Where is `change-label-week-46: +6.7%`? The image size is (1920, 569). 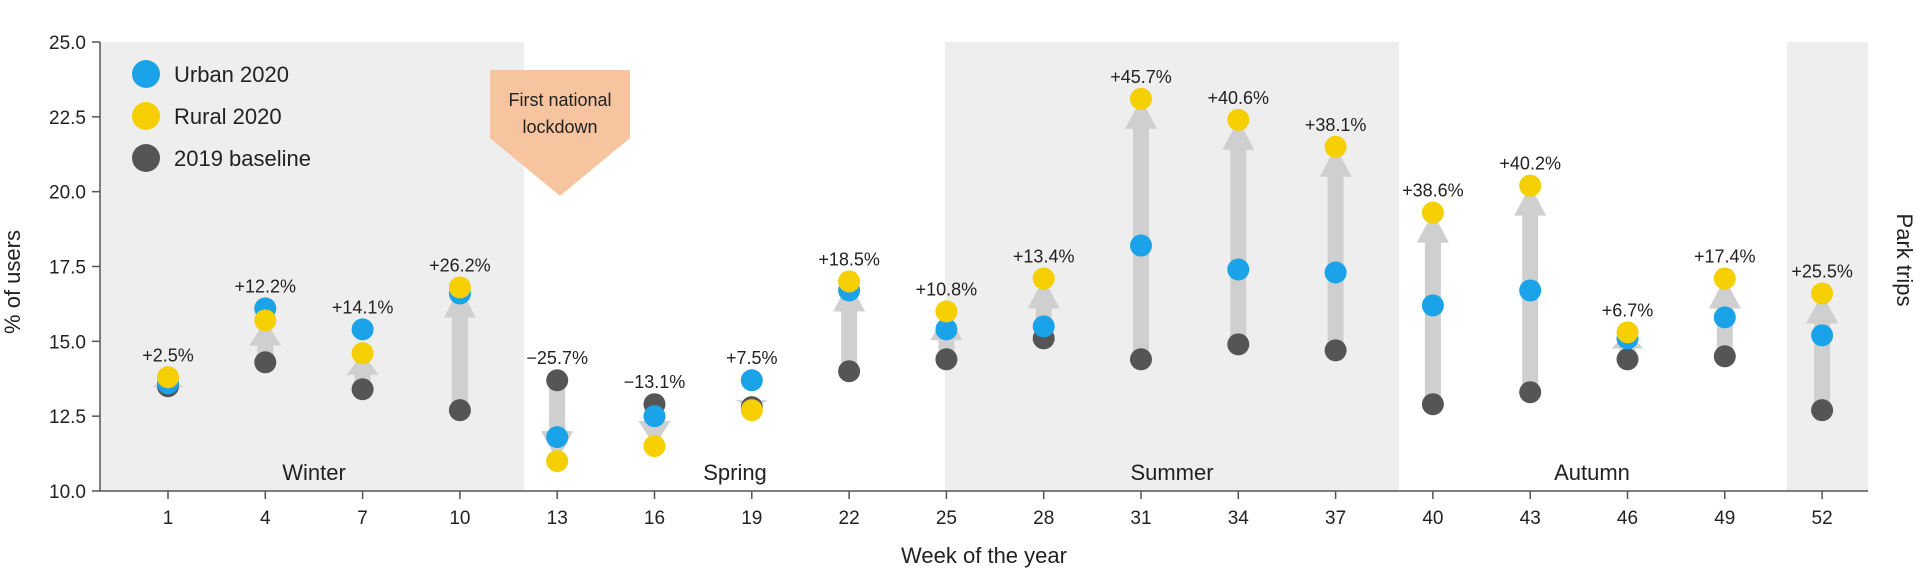
change-label-week-46: +6.7% is located at coordinates (1628, 310).